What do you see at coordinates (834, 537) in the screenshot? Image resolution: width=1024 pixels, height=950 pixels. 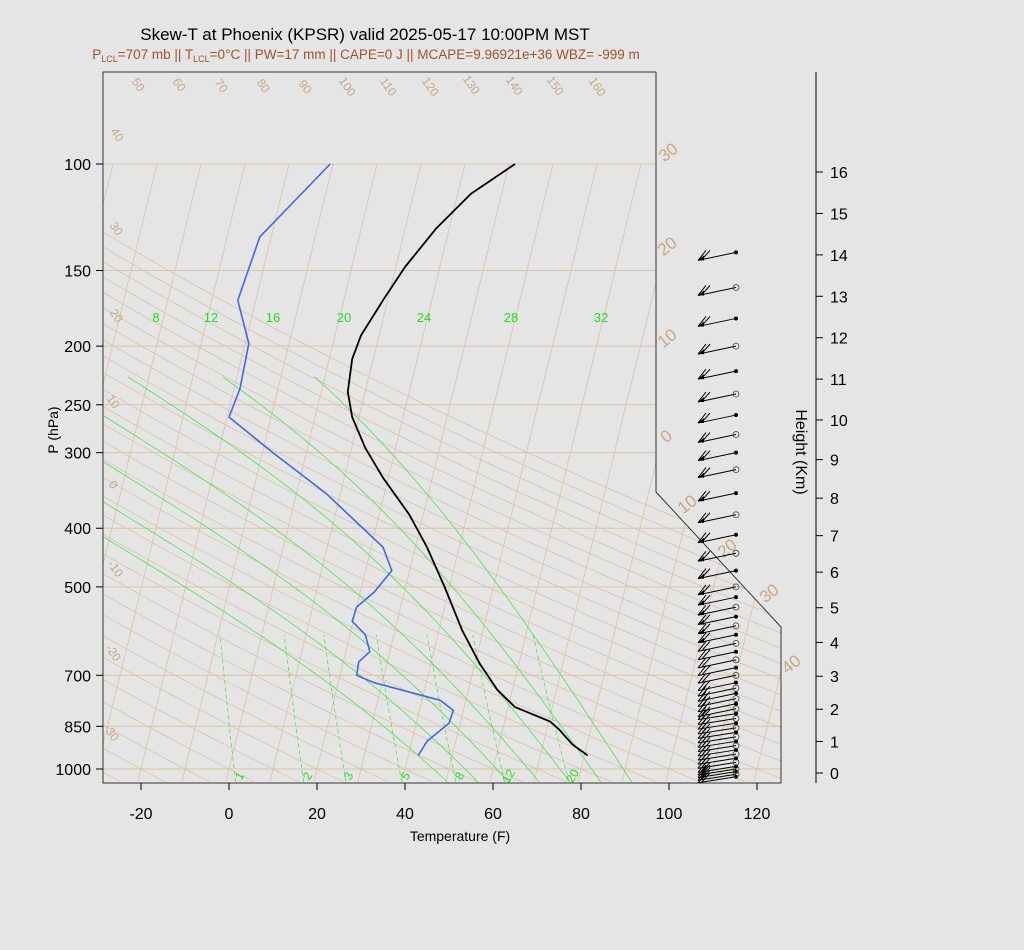 I see `height-tick-label: 7` at bounding box center [834, 537].